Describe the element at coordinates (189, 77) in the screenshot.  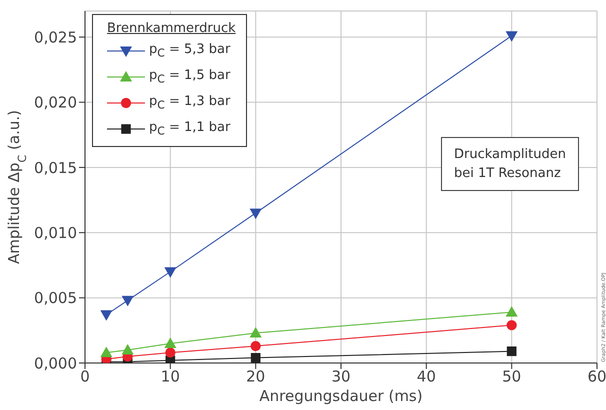
I see `legend-label: p$_{C}$ = 1,5 bar` at that location.